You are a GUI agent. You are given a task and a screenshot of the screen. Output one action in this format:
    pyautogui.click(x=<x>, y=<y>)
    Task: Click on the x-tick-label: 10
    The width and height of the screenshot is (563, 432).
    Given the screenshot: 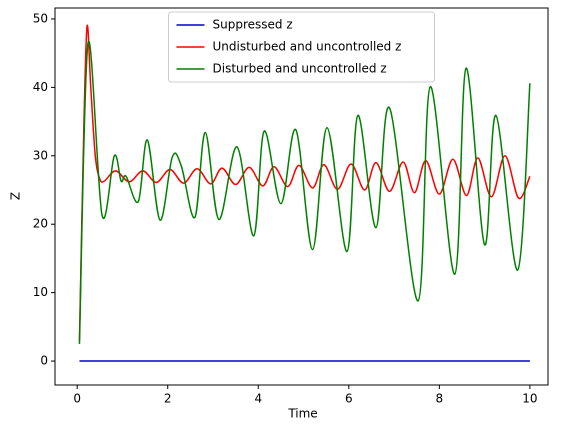 What is the action you would take?
    pyautogui.click(x=529, y=399)
    